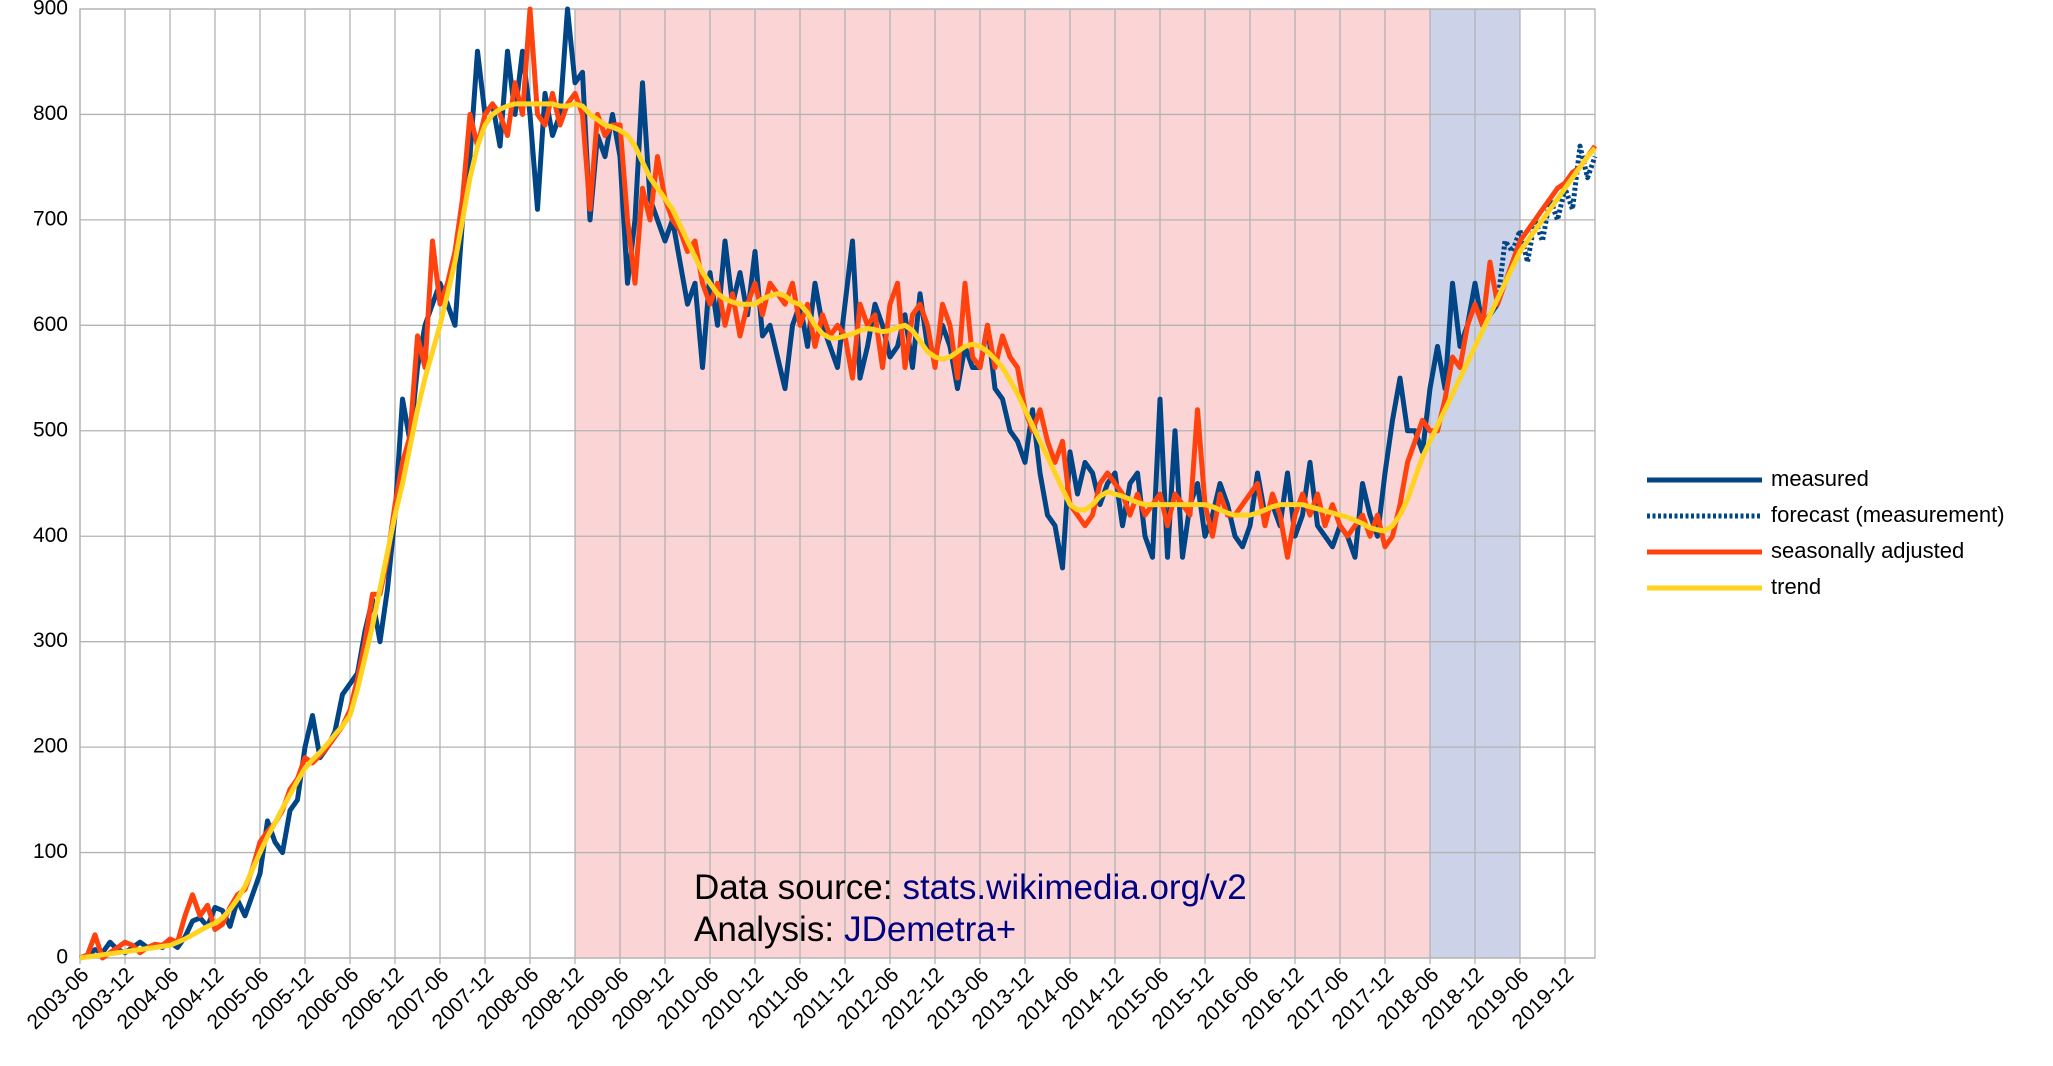 The height and width of the screenshot is (1066, 2053). Describe the element at coordinates (62, 957) in the screenshot. I see `y-tick-label: 0` at that location.